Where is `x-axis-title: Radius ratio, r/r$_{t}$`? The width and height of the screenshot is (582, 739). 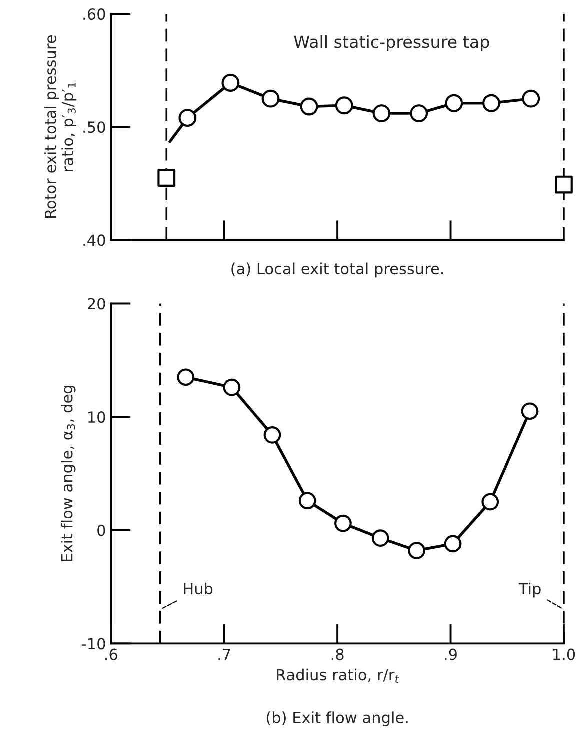 x-axis-title: Radius ratio, r/r$_{t}$ is located at coordinates (338, 675).